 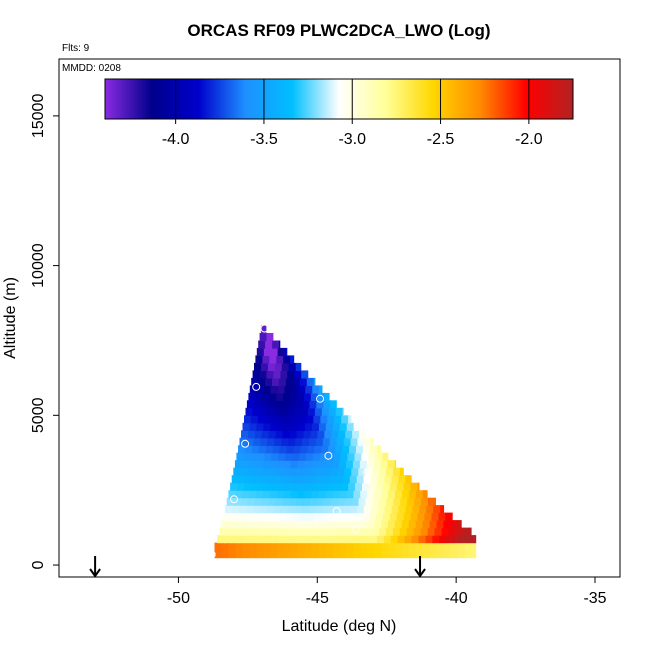 What do you see at coordinates (458, 511) in the screenshot?
I see `data-marker` at bounding box center [458, 511].